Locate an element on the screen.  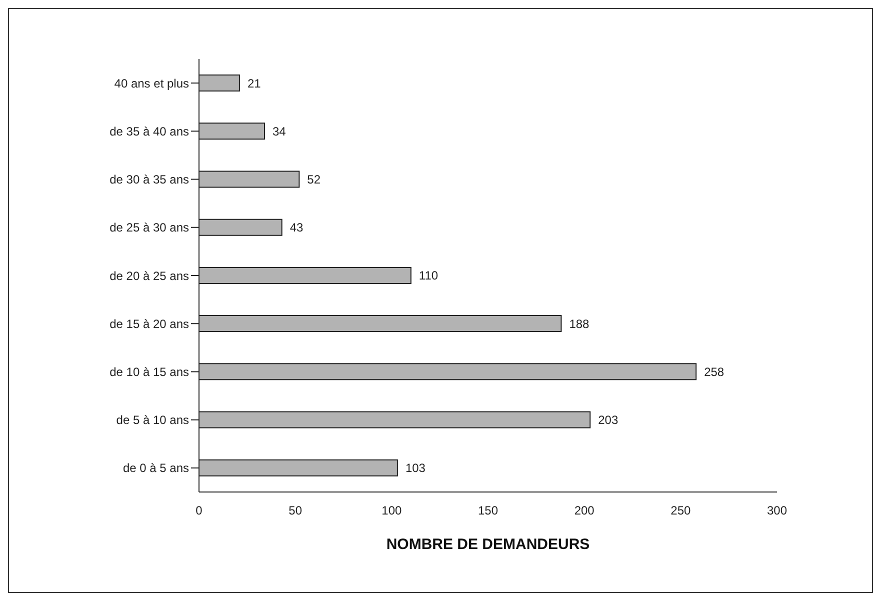
data-label: 34 is located at coordinates (279, 131).